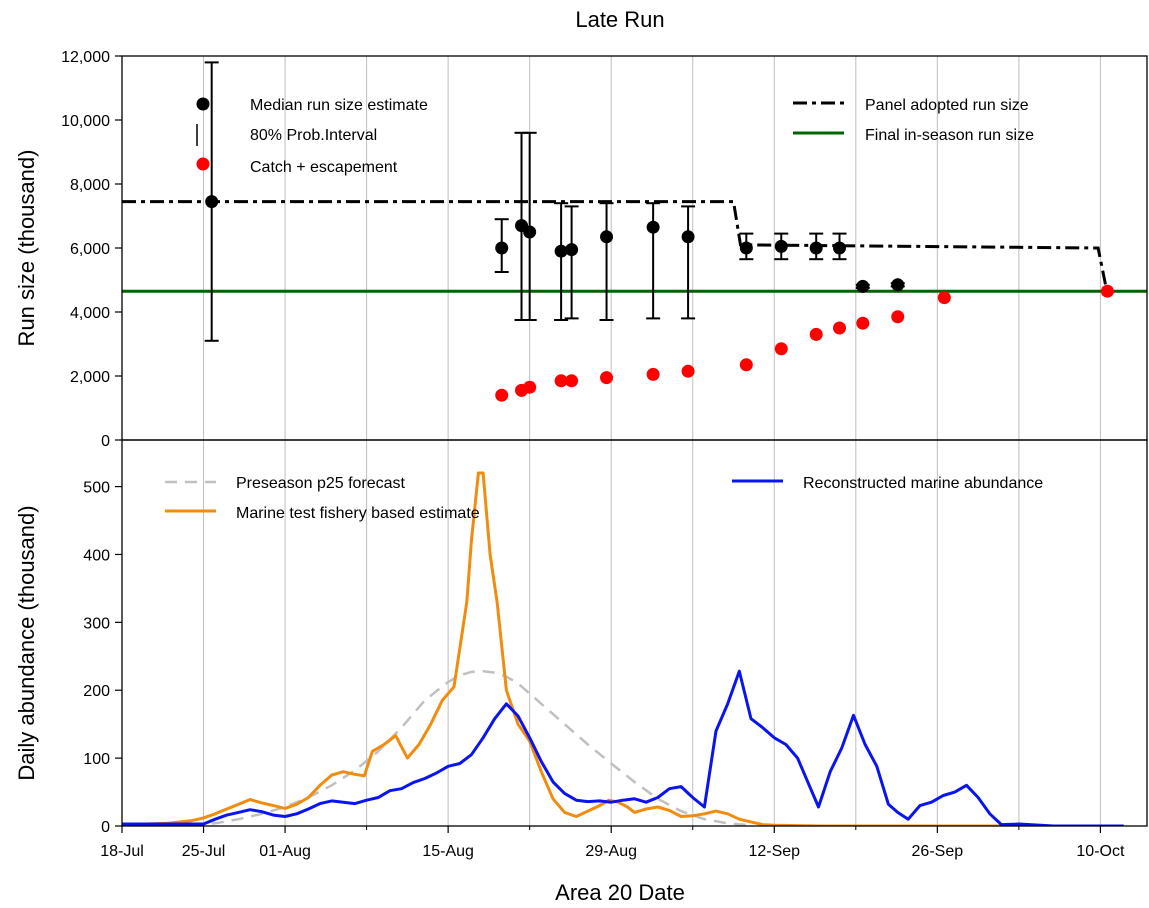 The width and height of the screenshot is (1149, 908). I want to click on top-panel-y-axis-title: Run size (thousand), so click(26, 248).